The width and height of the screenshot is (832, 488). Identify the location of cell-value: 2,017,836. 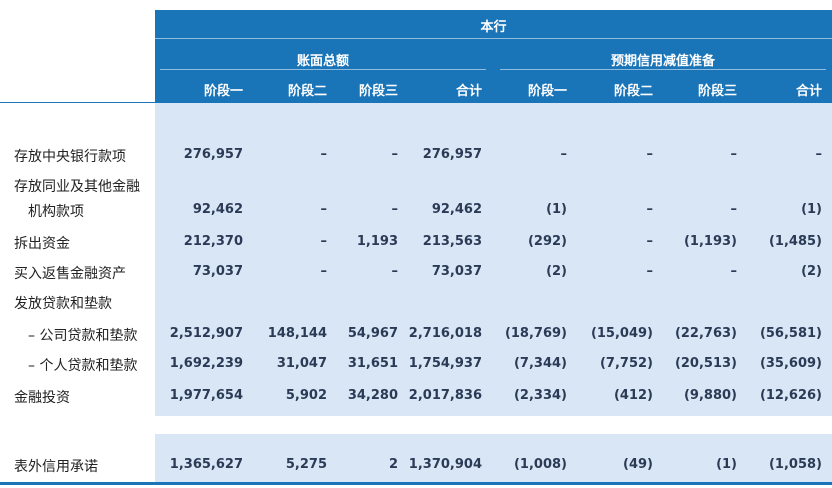
(445, 395).